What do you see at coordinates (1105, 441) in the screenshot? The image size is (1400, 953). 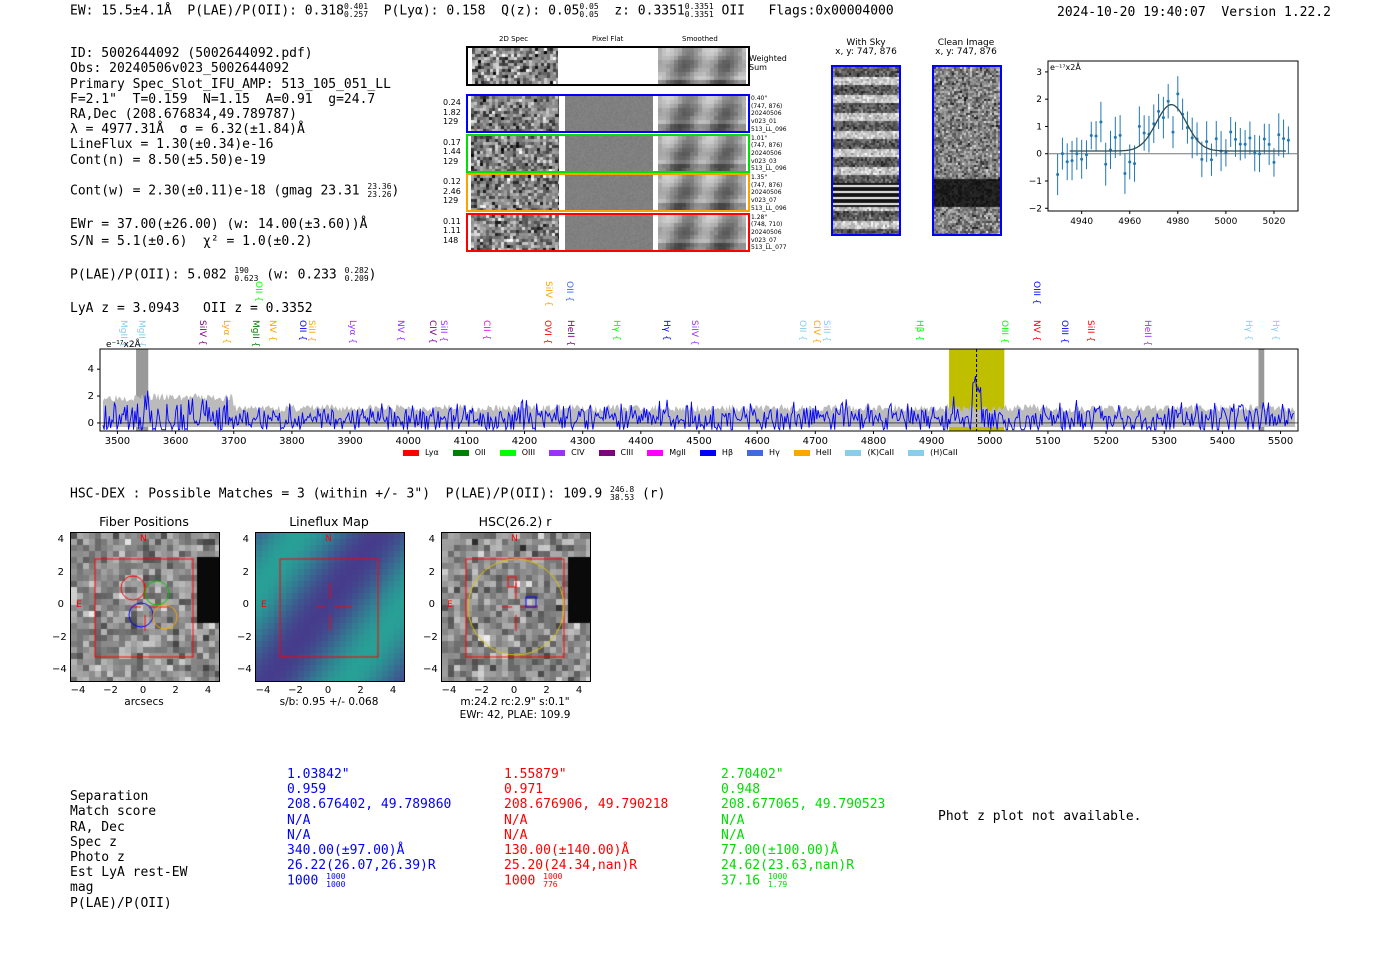 I see `spec-xtick-label: 5200` at bounding box center [1105, 441].